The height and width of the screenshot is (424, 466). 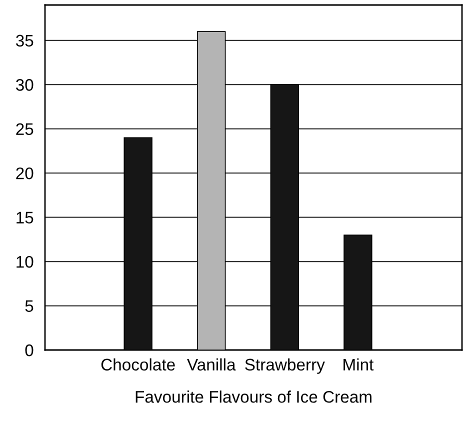 I want to click on x-tick-label: Mint, so click(x=359, y=364).